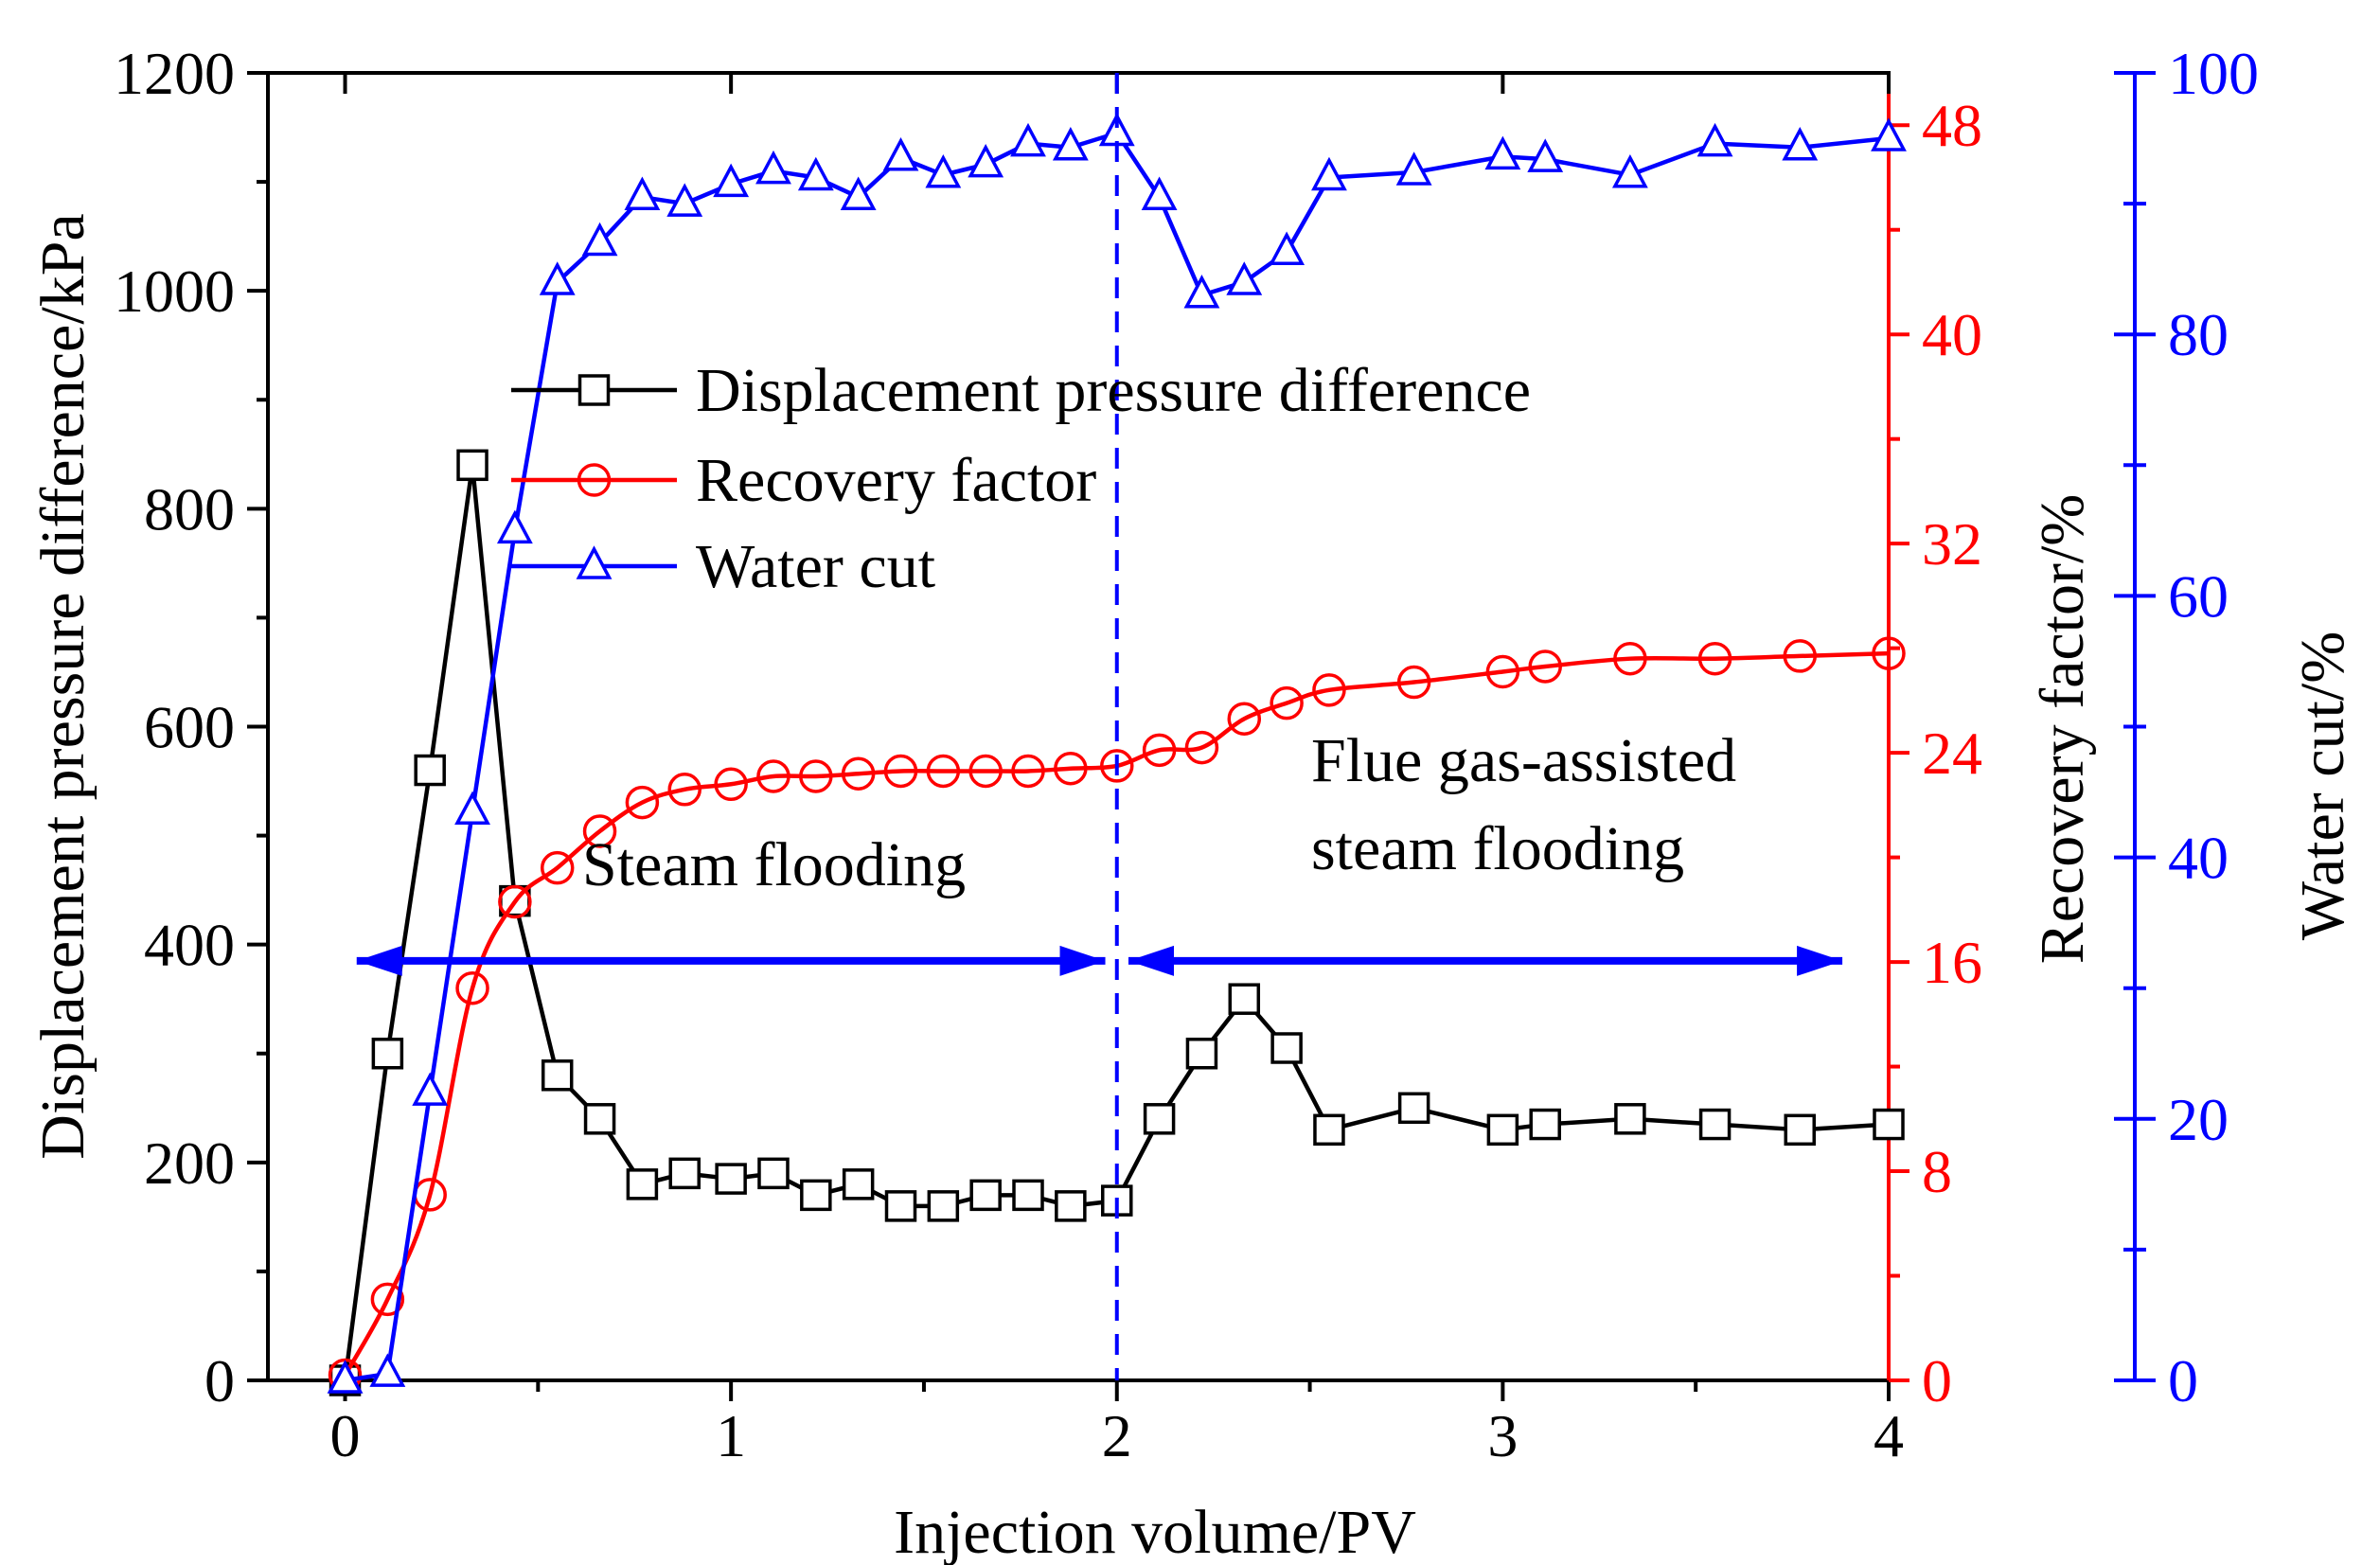 This screenshot has width=2380, height=1565. What do you see at coordinates (1952, 753) in the screenshot?
I see `recovery-tick-label: 24` at bounding box center [1952, 753].